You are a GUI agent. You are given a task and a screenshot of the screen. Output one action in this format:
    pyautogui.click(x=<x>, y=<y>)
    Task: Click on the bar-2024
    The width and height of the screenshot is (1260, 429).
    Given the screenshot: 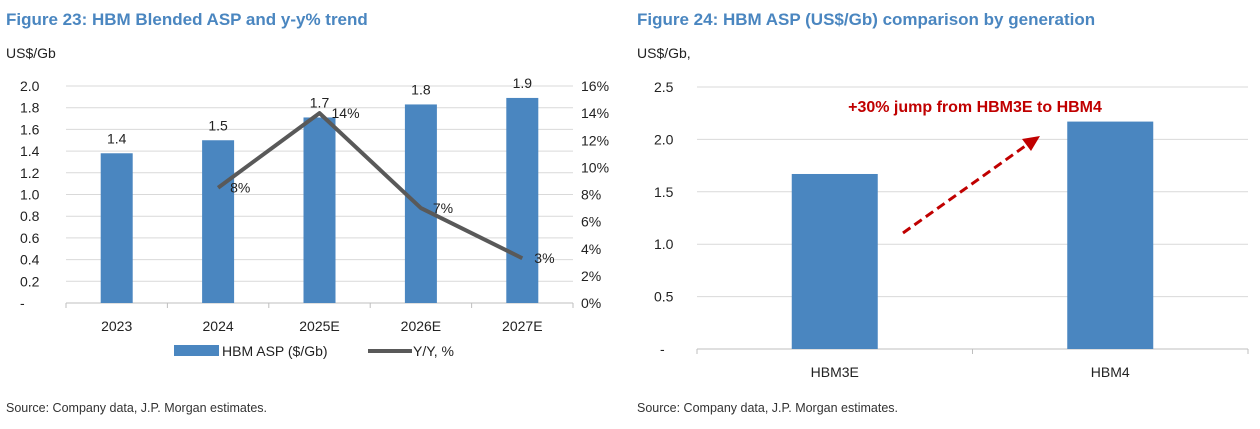 What is the action you would take?
    pyautogui.click(x=218, y=221)
    